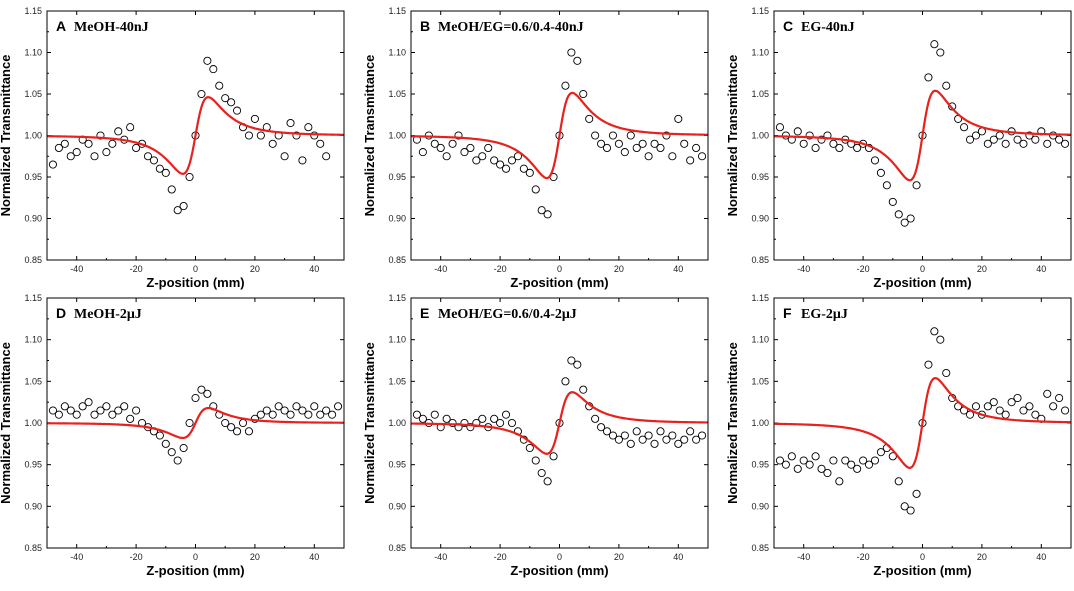  I want to click on panel-title: EG-2μJ, so click(824, 314).